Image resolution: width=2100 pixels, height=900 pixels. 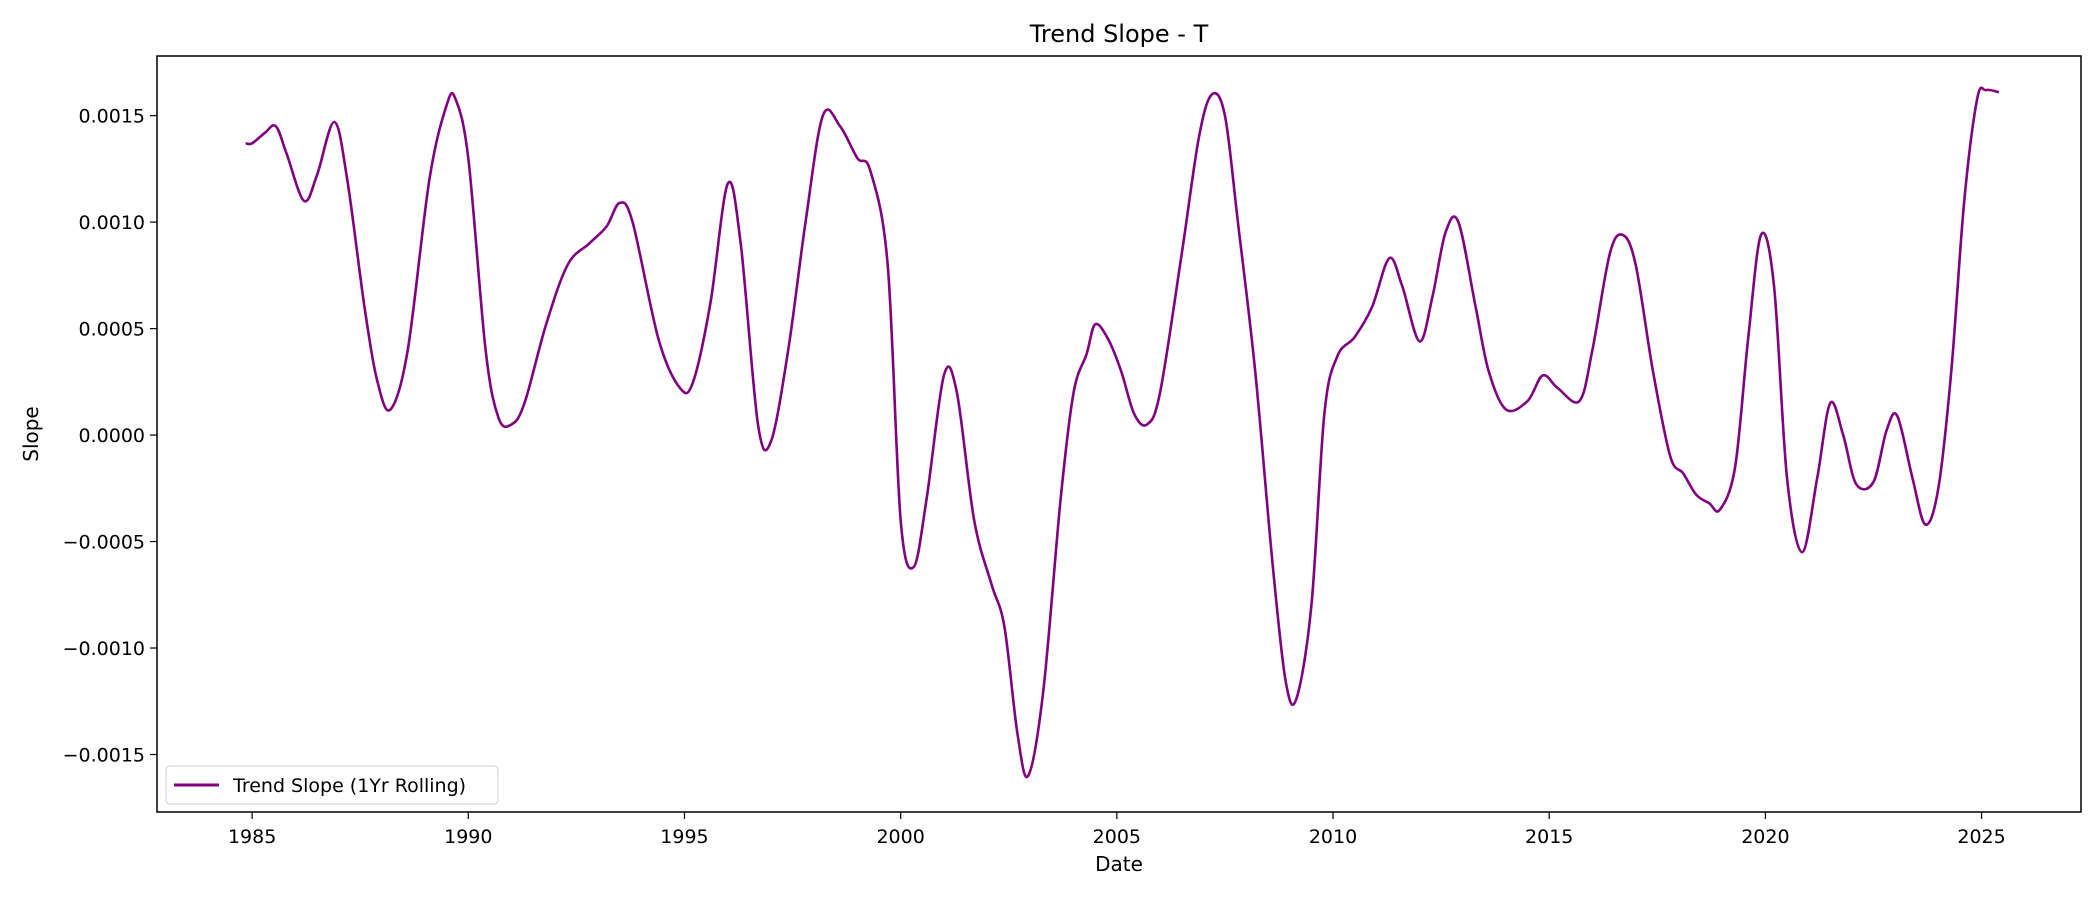 What do you see at coordinates (31, 434) in the screenshot?
I see `y-axis-label: Slope` at bounding box center [31, 434].